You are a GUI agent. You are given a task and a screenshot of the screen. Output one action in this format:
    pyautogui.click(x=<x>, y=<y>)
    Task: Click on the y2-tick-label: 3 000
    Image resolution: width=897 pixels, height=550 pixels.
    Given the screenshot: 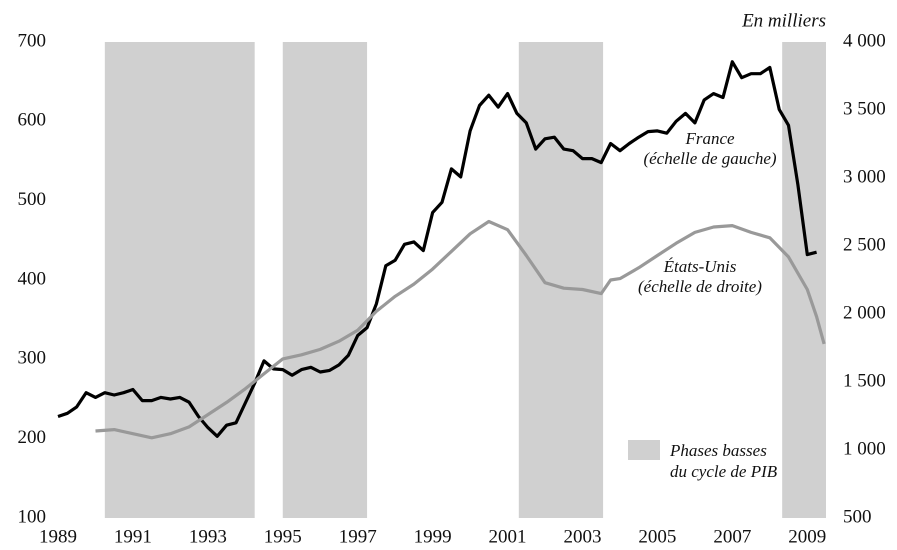 What is the action you would take?
    pyautogui.click(x=864, y=176)
    